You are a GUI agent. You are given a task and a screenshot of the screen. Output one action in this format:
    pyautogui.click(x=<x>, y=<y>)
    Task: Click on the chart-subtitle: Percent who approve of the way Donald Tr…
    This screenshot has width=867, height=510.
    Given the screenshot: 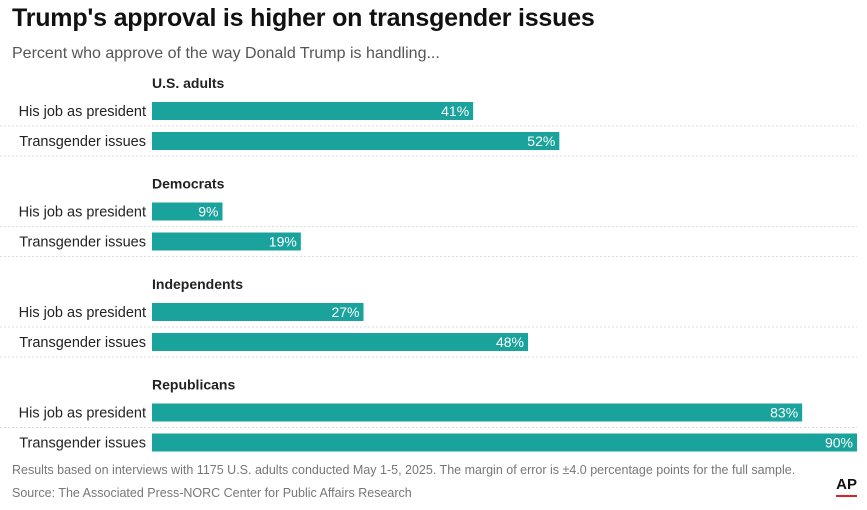 What is the action you would take?
    pyautogui.click(x=226, y=53)
    